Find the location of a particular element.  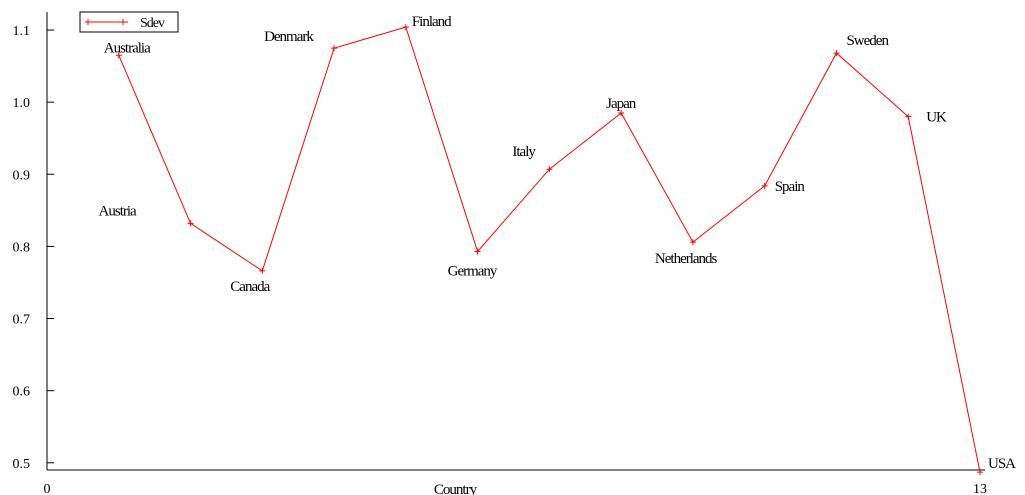

point-label: UK is located at coordinates (936, 118).